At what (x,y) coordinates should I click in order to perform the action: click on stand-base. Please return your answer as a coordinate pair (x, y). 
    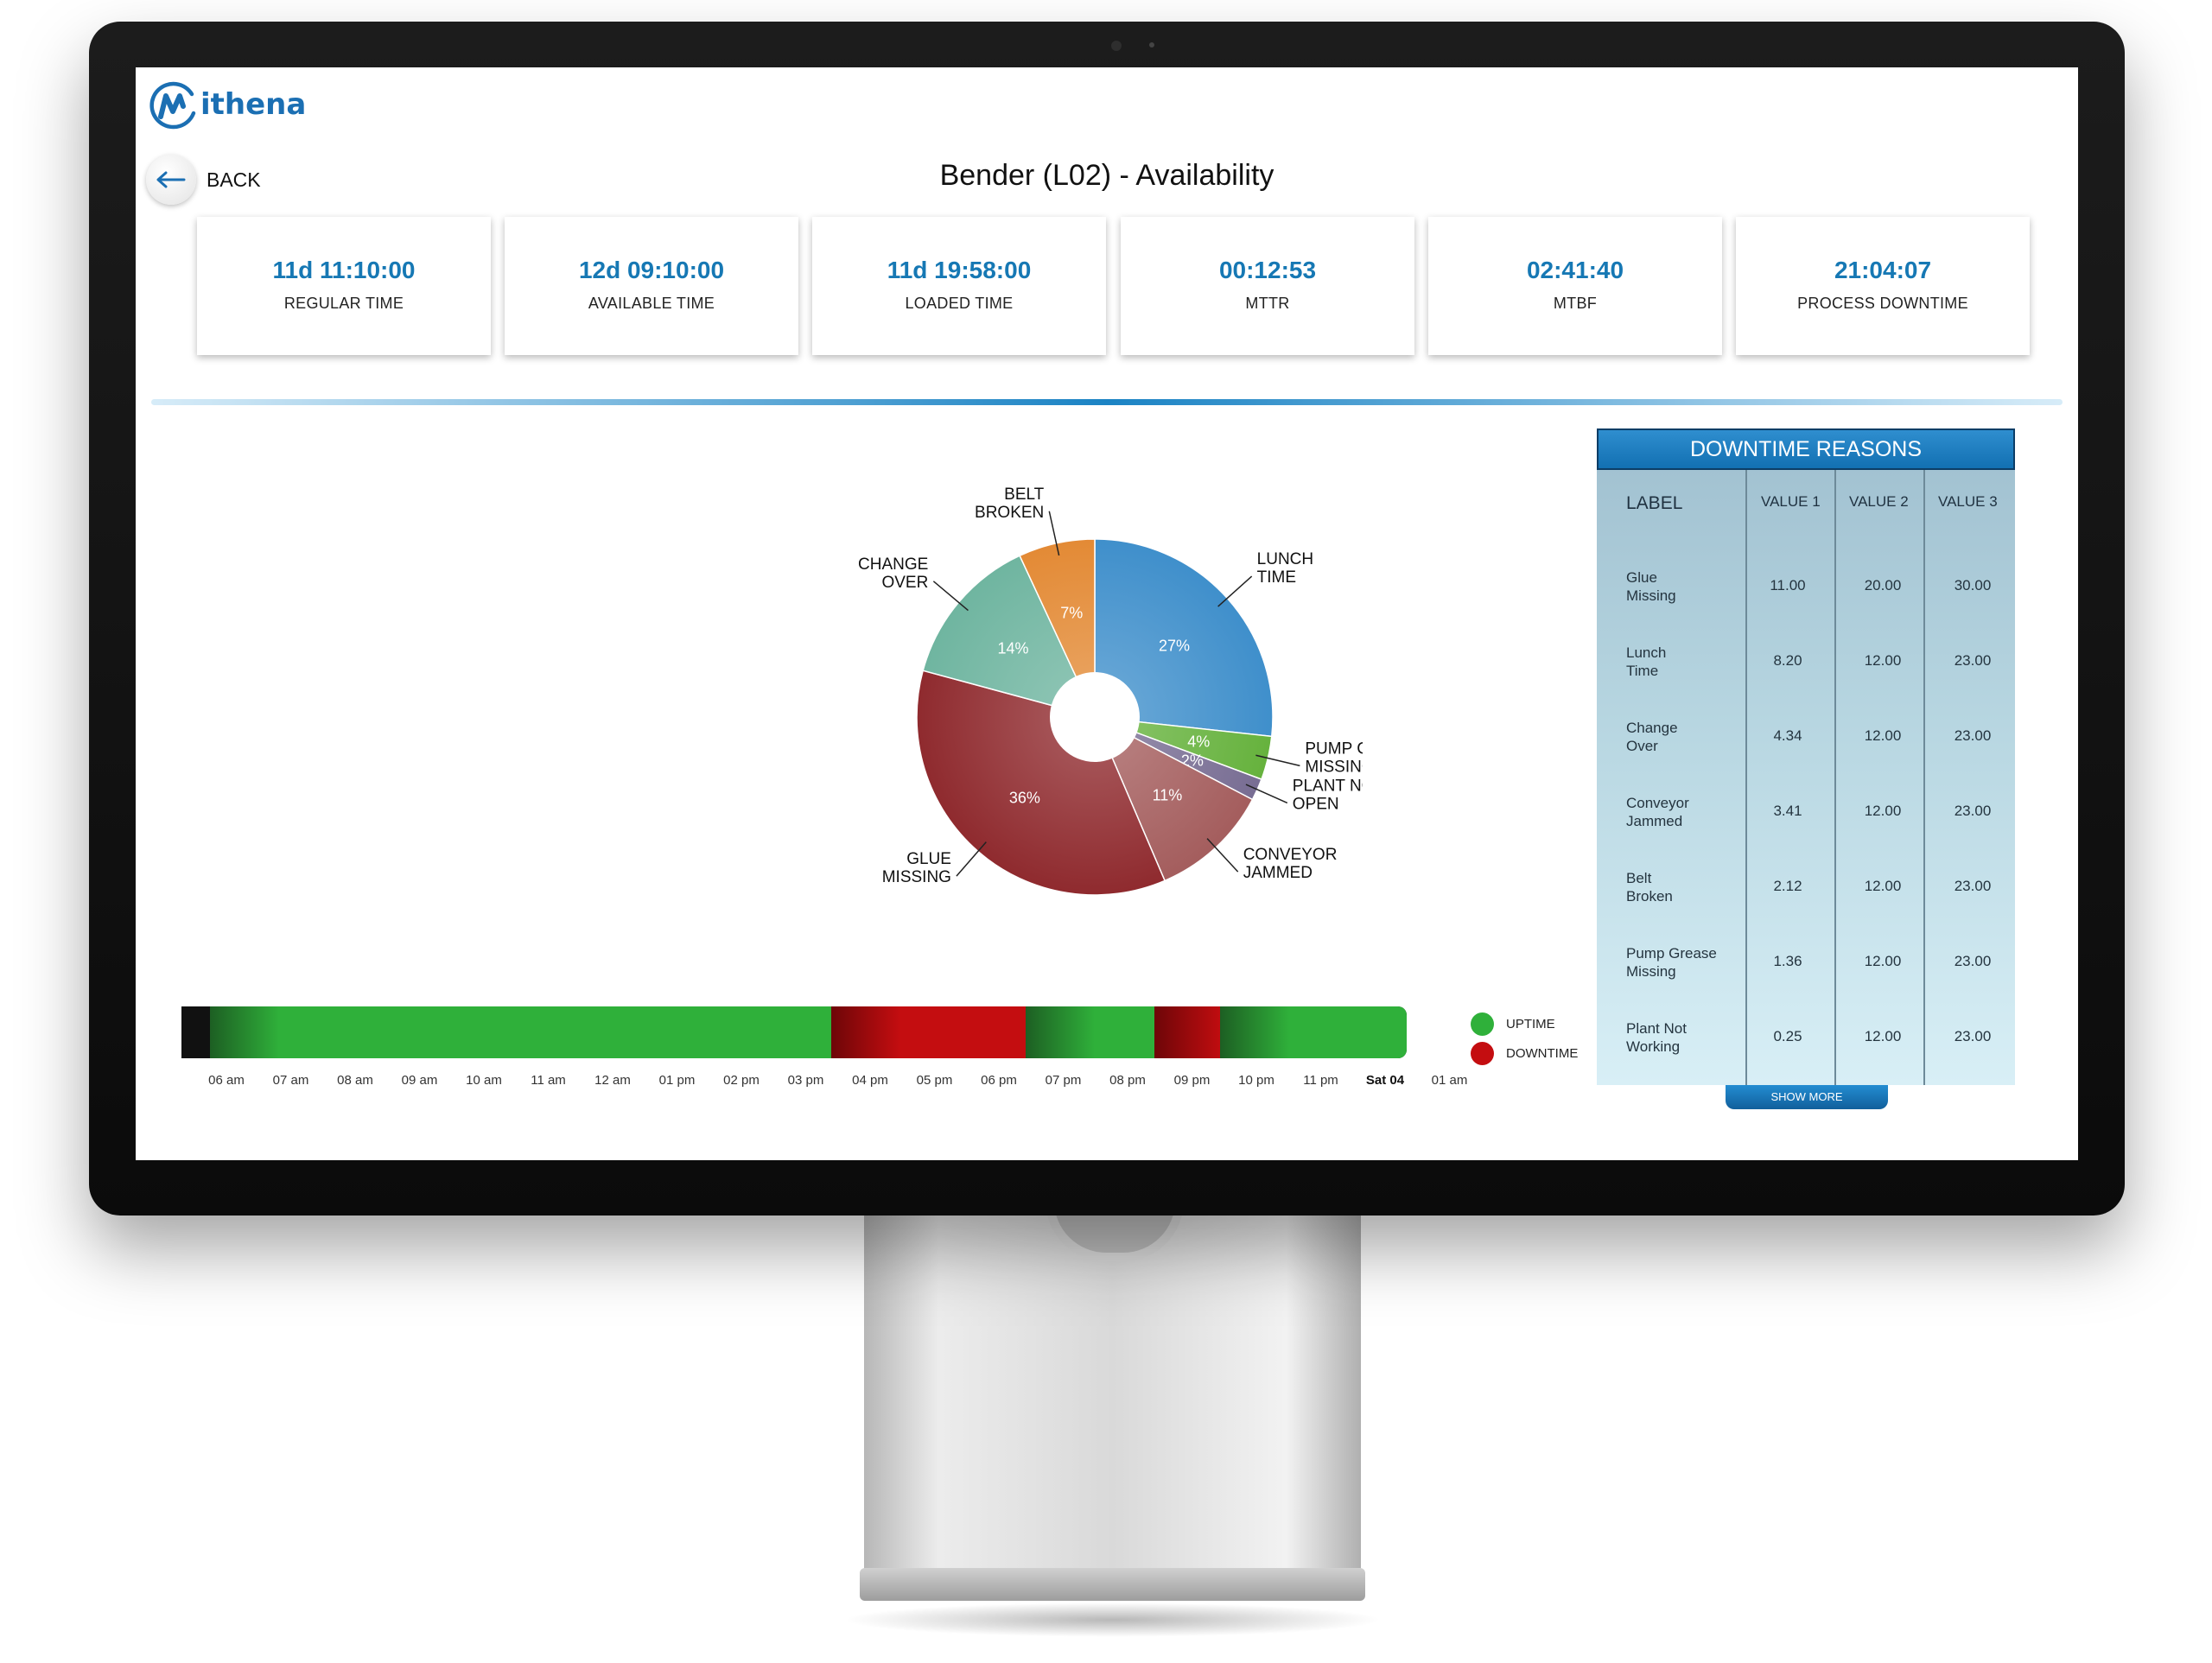
    Looking at the image, I should click on (1112, 1585).